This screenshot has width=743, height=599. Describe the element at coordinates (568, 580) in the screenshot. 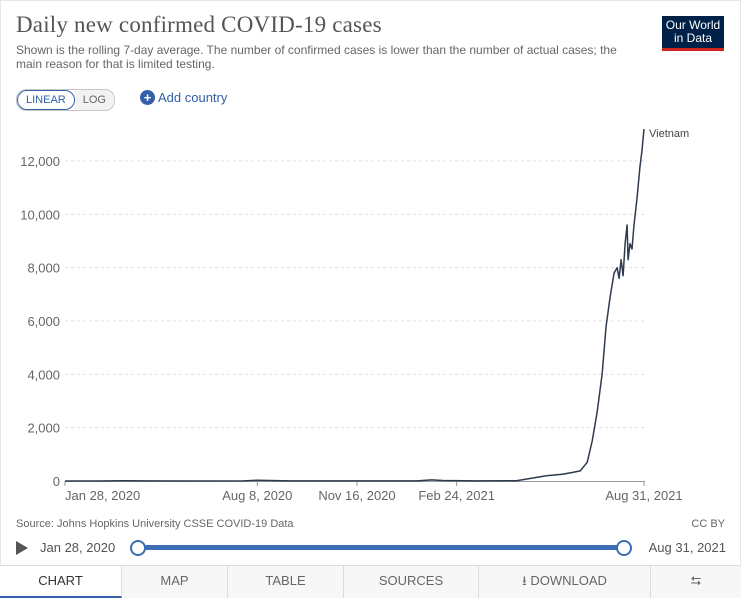

I see `tab-download-label: DOWNLOAD` at that location.